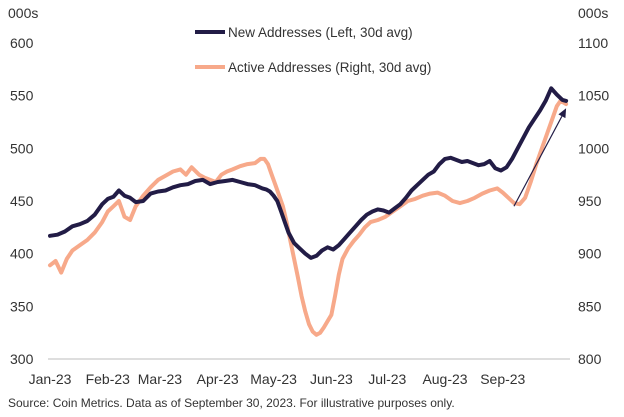 This screenshot has width=624, height=417. Describe the element at coordinates (590, 201) in the screenshot. I see `right-tick-label: 950` at that location.